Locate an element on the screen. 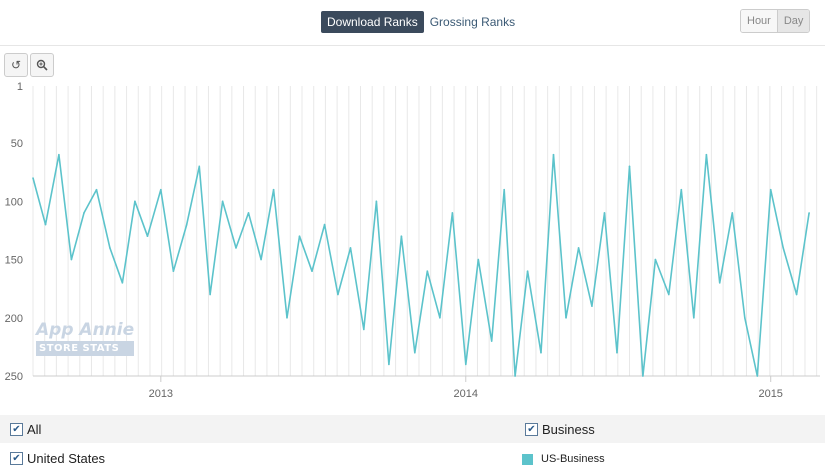 This screenshot has width=825, height=474. reset-icon: ↺ is located at coordinates (16, 65).